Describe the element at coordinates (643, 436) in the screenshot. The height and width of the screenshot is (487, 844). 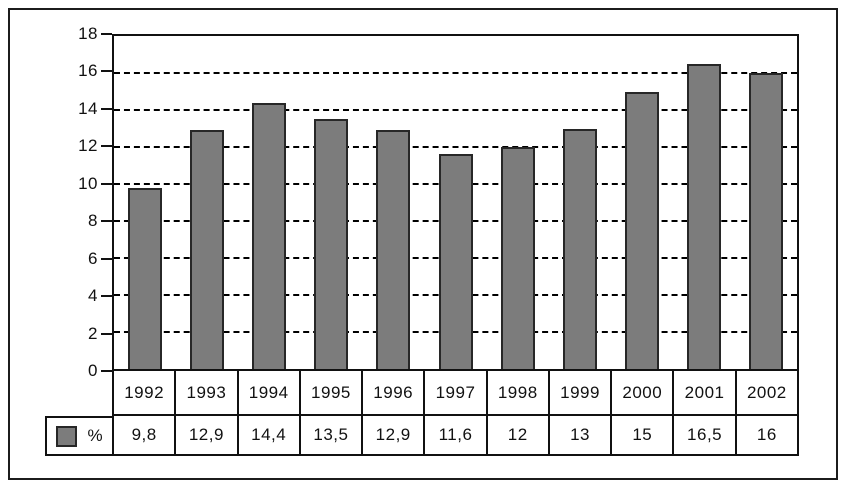
I see `value-cell-2000: 15` at that location.